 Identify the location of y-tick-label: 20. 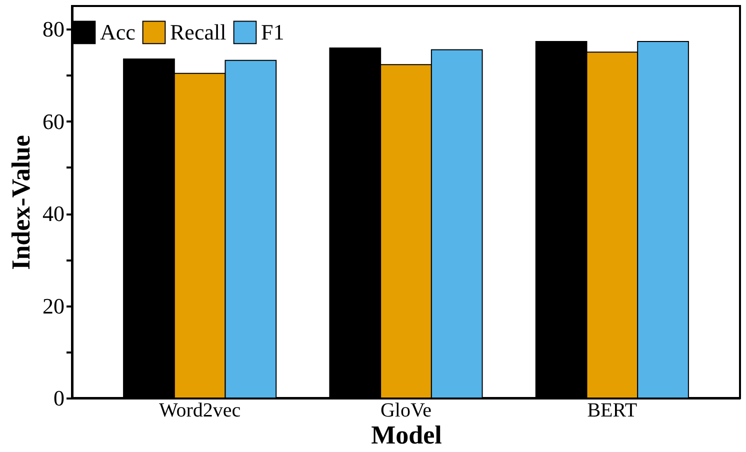
(53, 305).